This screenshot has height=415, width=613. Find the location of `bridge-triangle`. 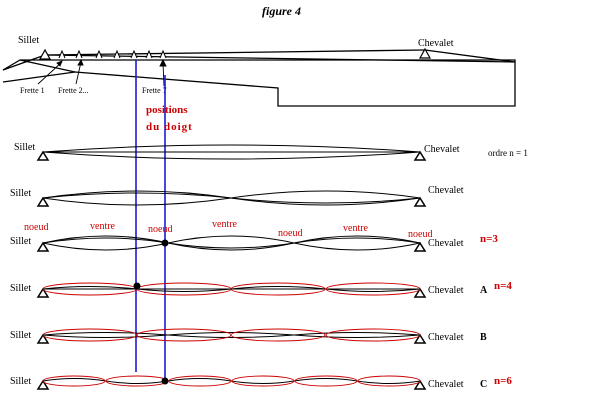

bridge-triangle is located at coordinates (425, 53).